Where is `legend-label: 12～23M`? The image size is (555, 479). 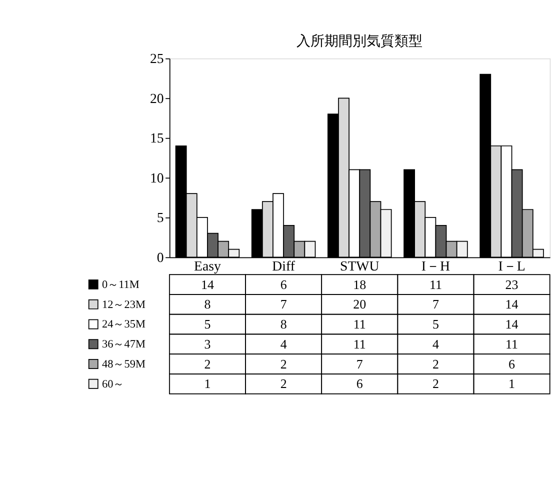
legend-label: 12～23M is located at coordinates (124, 304).